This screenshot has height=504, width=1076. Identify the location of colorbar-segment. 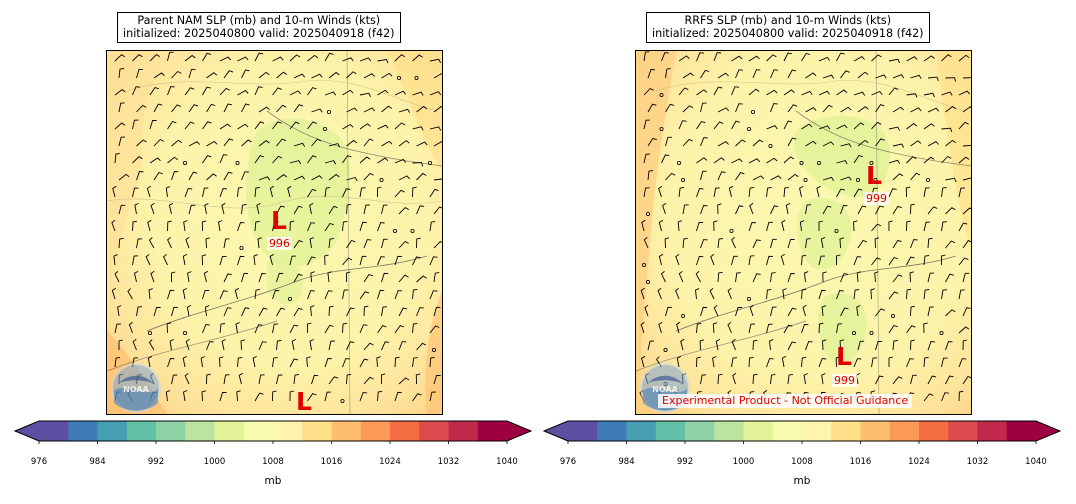
(434, 431).